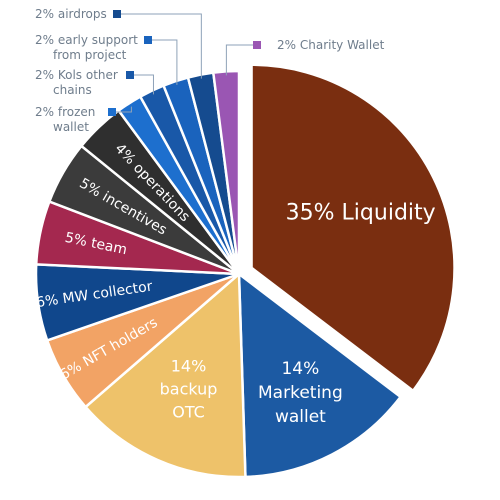 The image size is (500, 500). Describe the element at coordinates (144, 84) in the screenshot. I see `leader-line-2pct-kols-other-chains` at that location.